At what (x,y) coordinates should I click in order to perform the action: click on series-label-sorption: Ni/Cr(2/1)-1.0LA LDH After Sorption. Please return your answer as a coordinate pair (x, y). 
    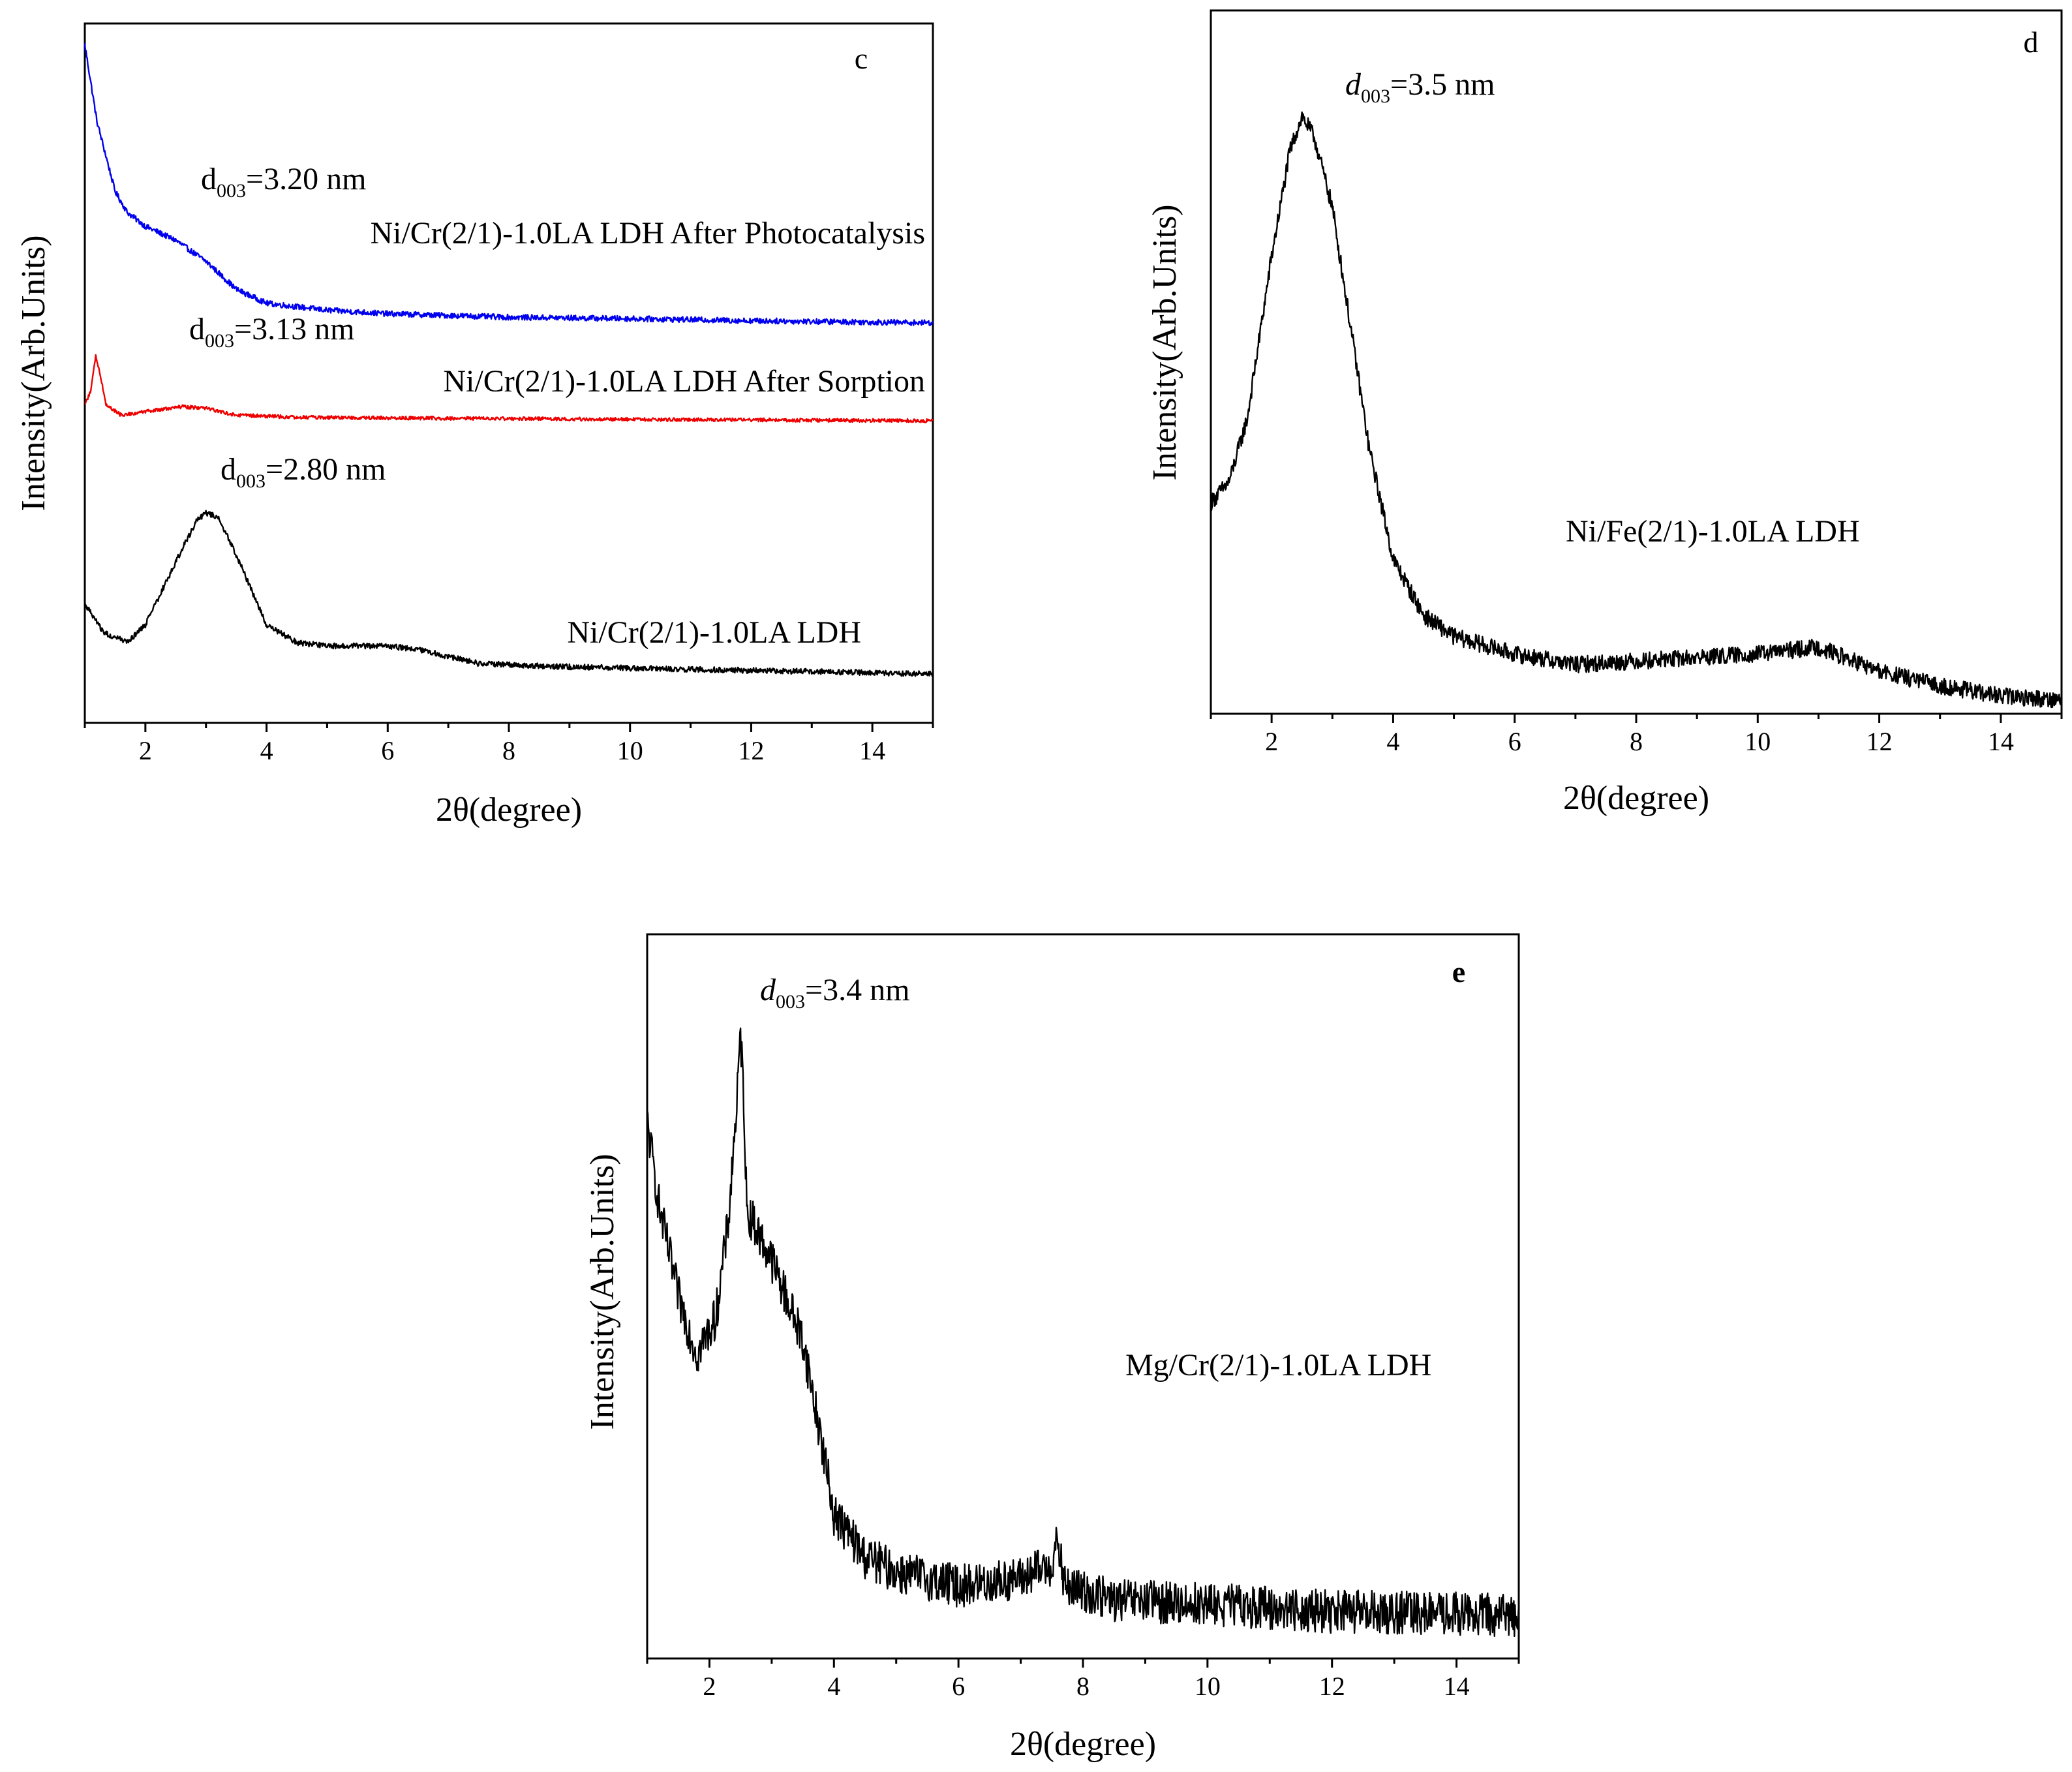
    Looking at the image, I should click on (684, 382).